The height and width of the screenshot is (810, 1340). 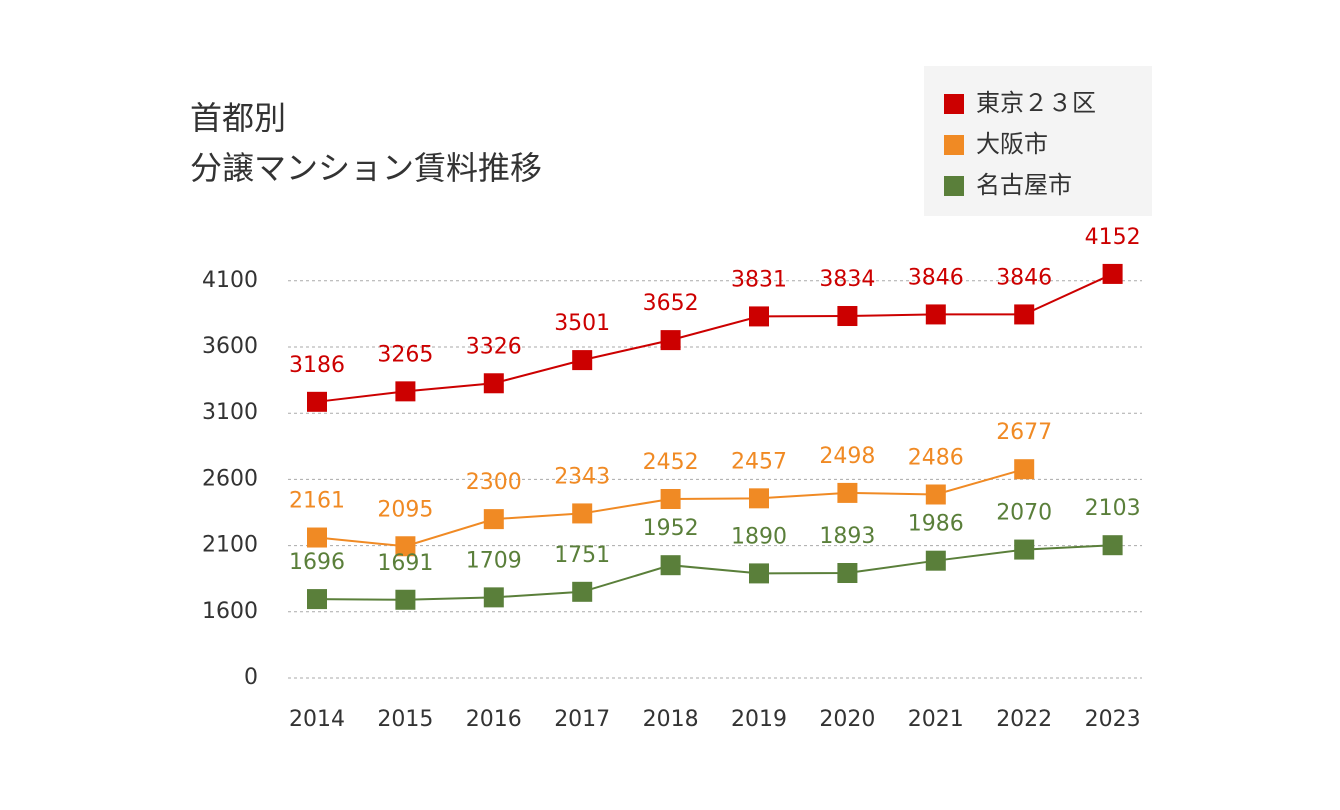 I want to click on x-tick-label: 2016, so click(x=494, y=719).